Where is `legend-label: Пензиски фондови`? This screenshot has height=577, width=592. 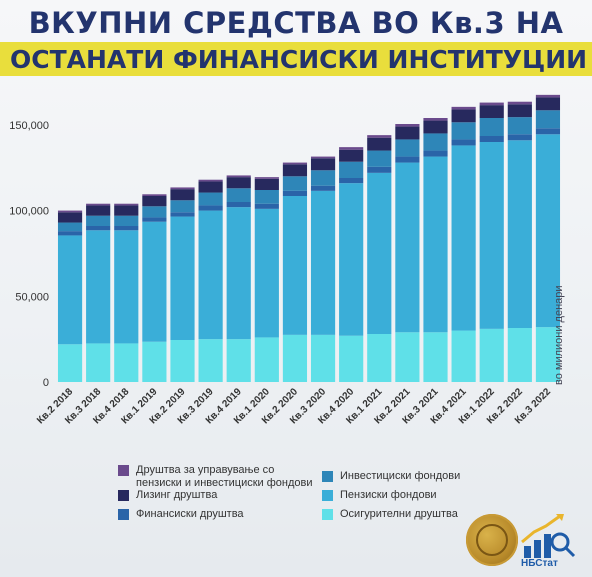 legend-label: Пензиски фондови is located at coordinates (388, 495).